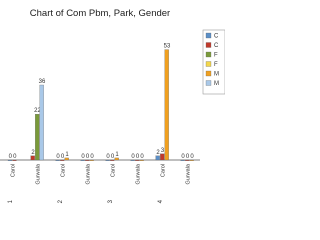 This screenshot has height=240, width=320. Describe the element at coordinates (61, 201) in the screenshot. I see `group-label: 2` at that location.